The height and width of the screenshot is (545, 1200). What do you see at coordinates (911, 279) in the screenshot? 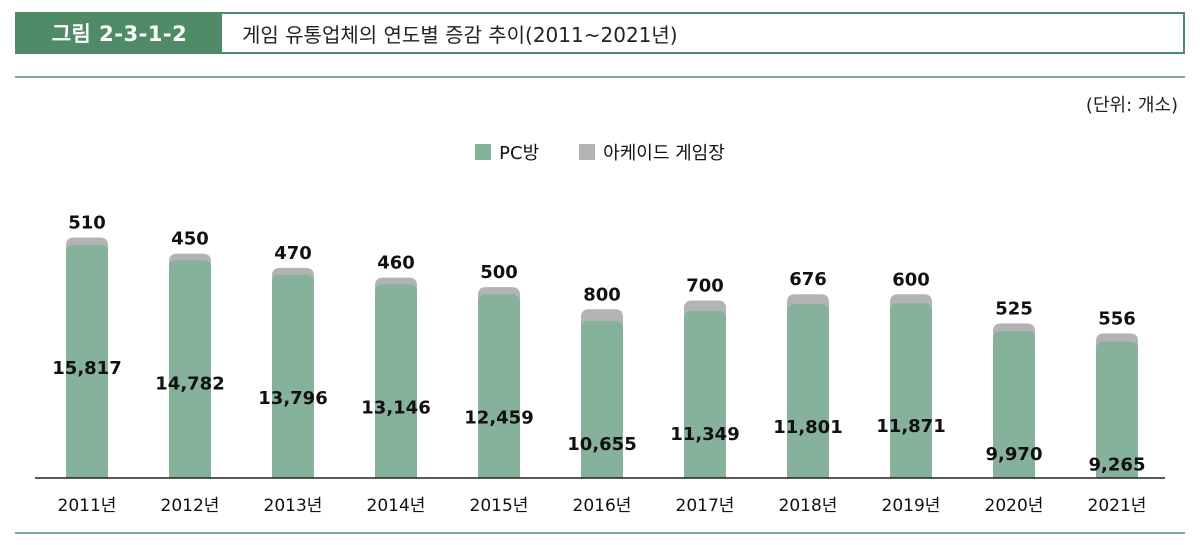
I see `data-label-arcade: 600` at bounding box center [911, 279].